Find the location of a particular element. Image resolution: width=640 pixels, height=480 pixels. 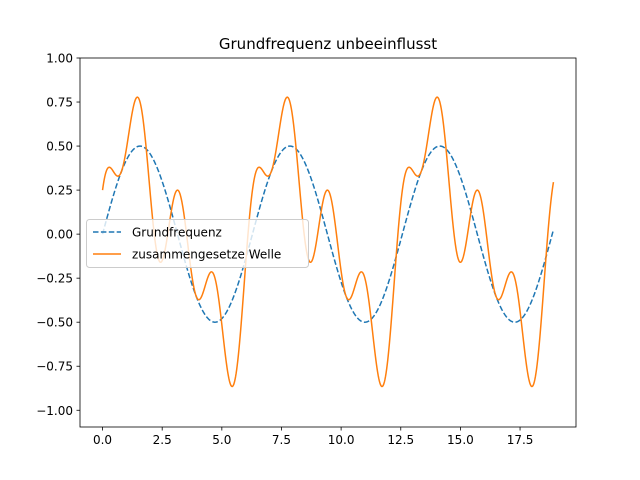

chart-title: Grundfrequenz unbeeinflusst is located at coordinates (328, 44).